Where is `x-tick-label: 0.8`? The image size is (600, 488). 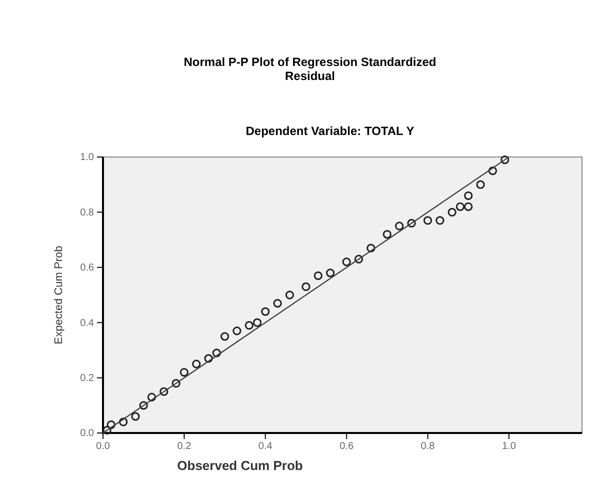
x-tick-label: 0.8 is located at coordinates (428, 446).